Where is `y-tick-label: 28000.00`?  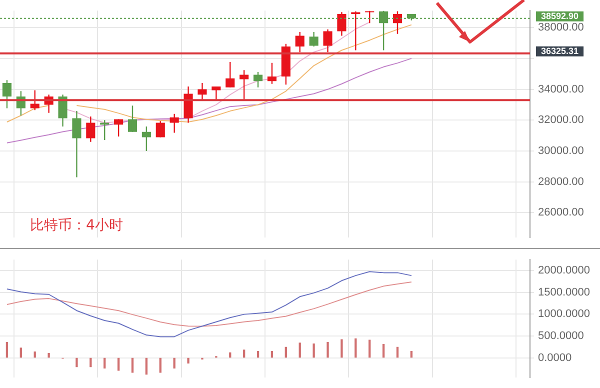 y-tick-label: 28000.00 is located at coordinates (561, 182).